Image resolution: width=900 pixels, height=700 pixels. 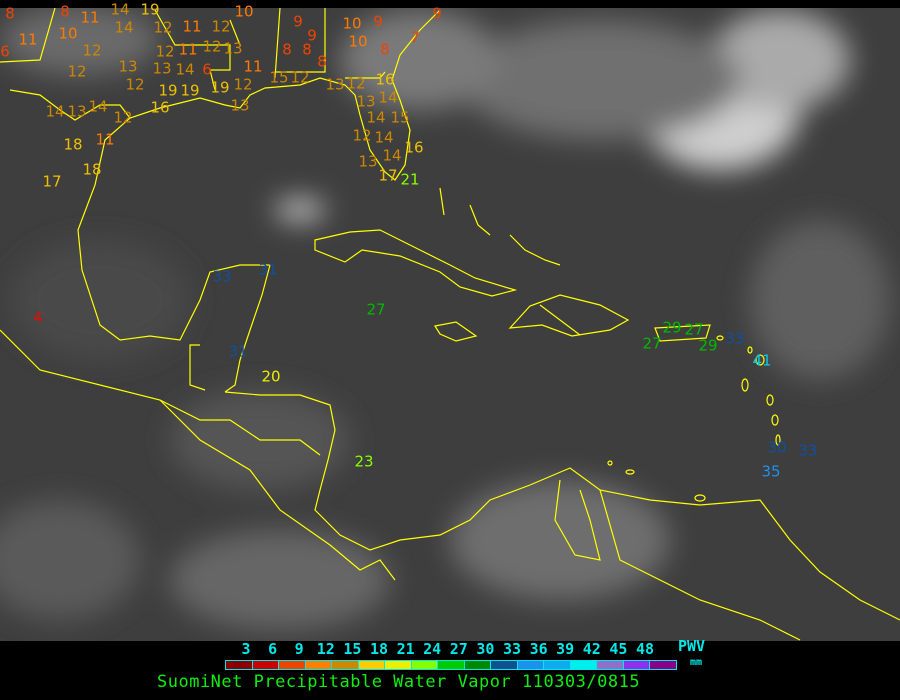 I want to click on station-pwv-label: 4, so click(x=38, y=317).